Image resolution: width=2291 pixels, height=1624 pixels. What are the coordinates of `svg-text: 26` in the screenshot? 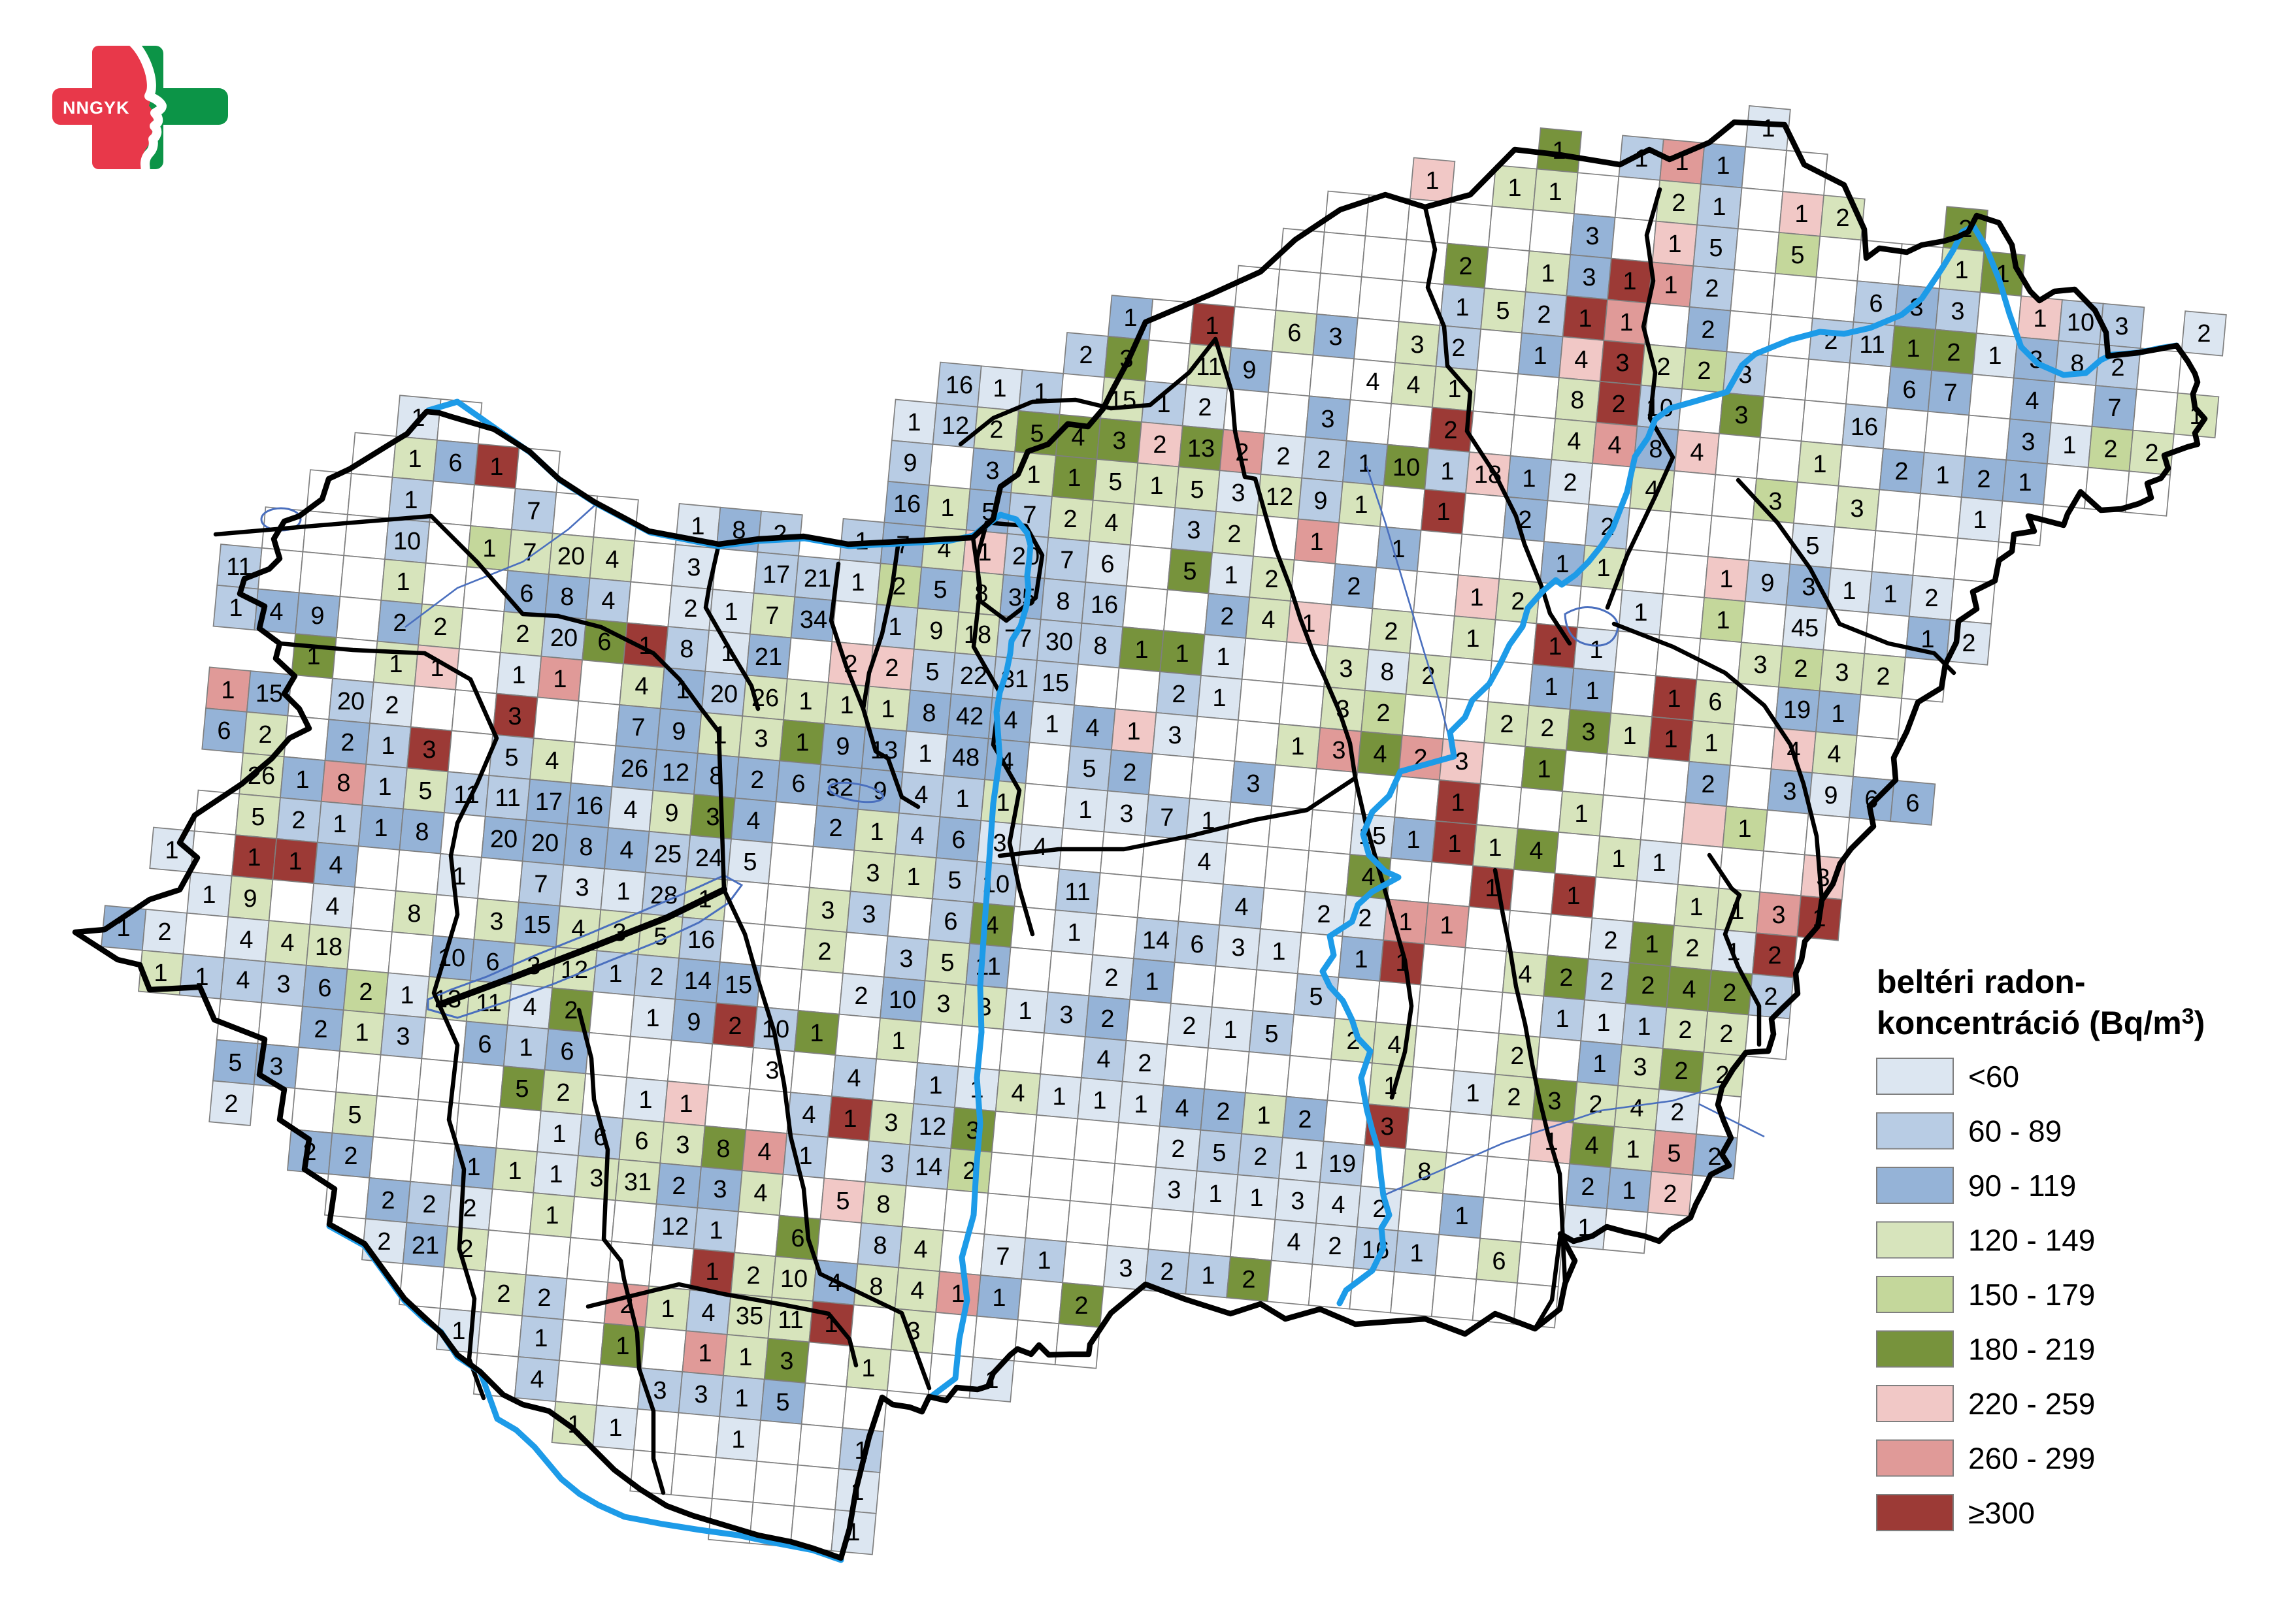 It's located at (634, 769).